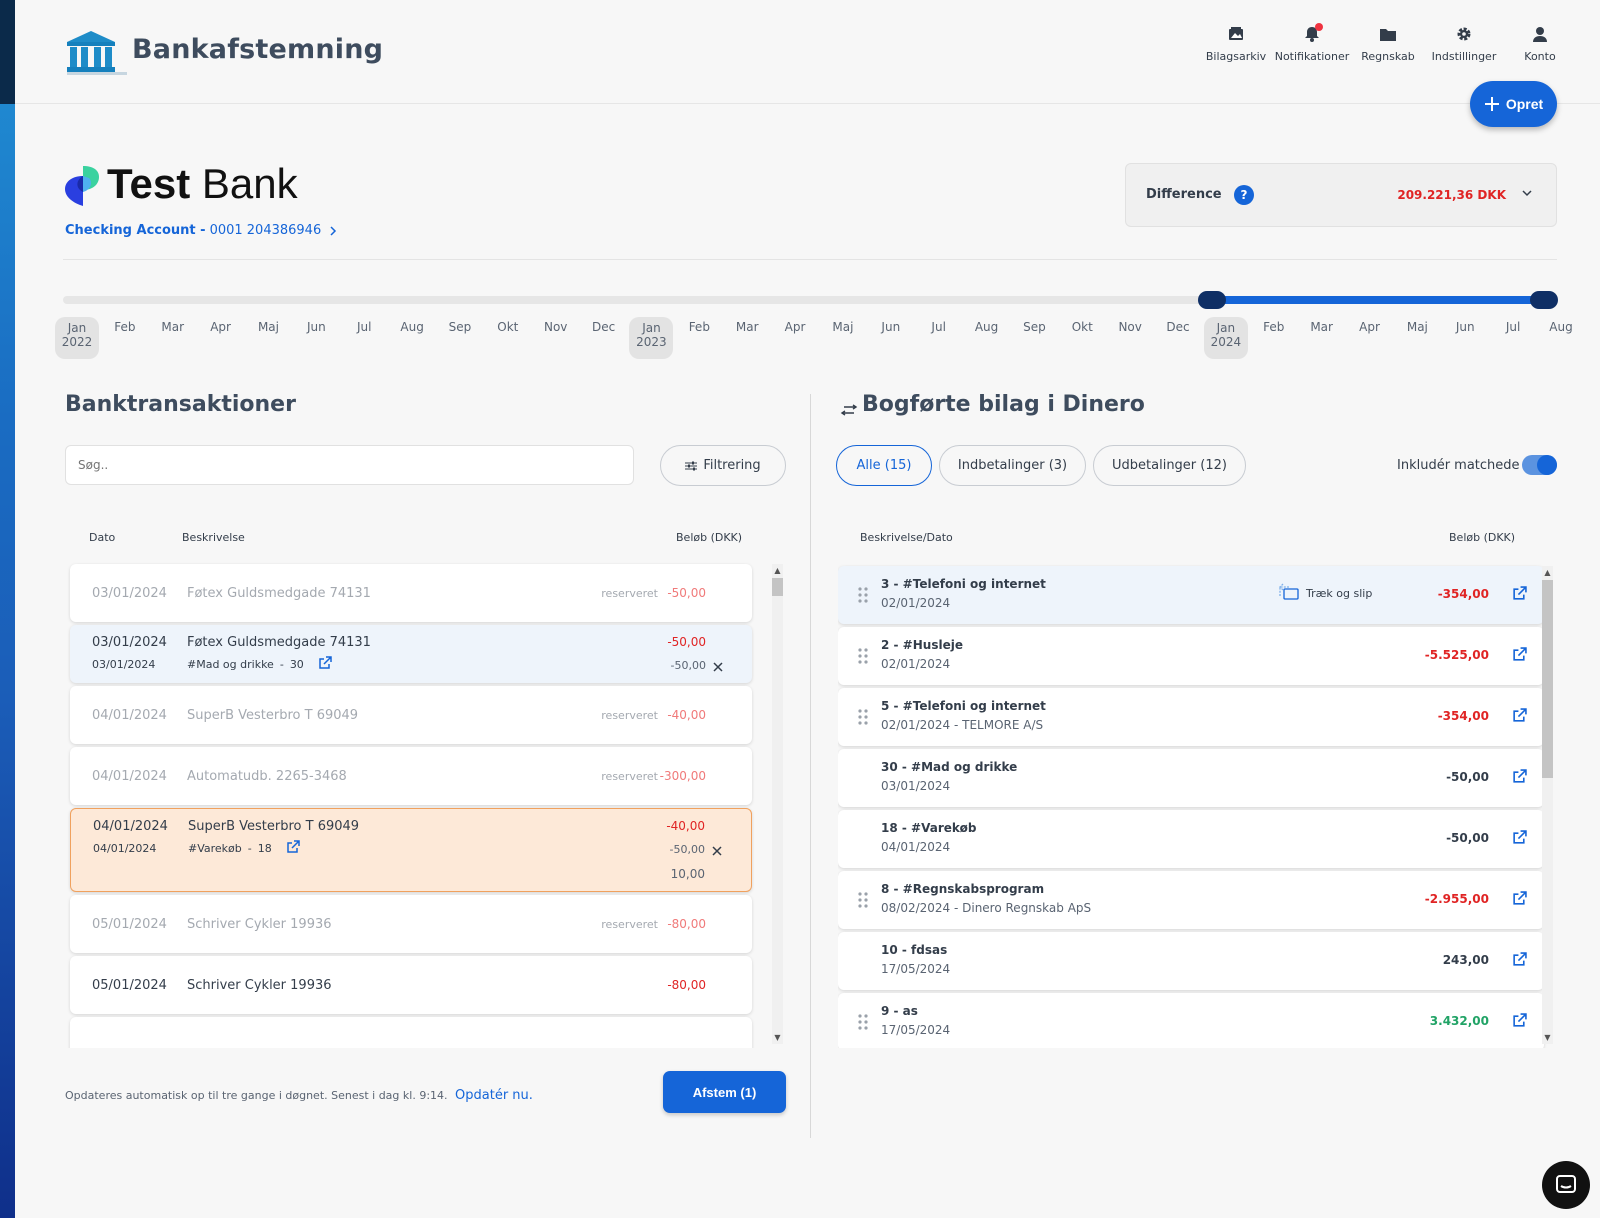 This screenshot has width=1600, height=1218. What do you see at coordinates (1191, 961) in the screenshot?
I see `voucher-row: 10 - fdsas 17/05/2024 243,00` at bounding box center [1191, 961].